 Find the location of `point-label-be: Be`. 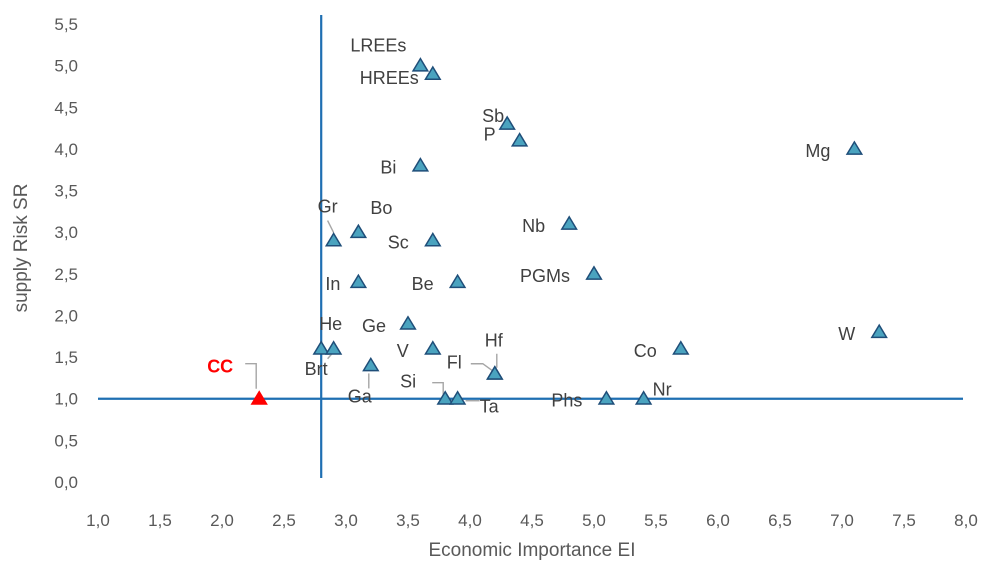

point-label-be: Be is located at coordinates (423, 284).